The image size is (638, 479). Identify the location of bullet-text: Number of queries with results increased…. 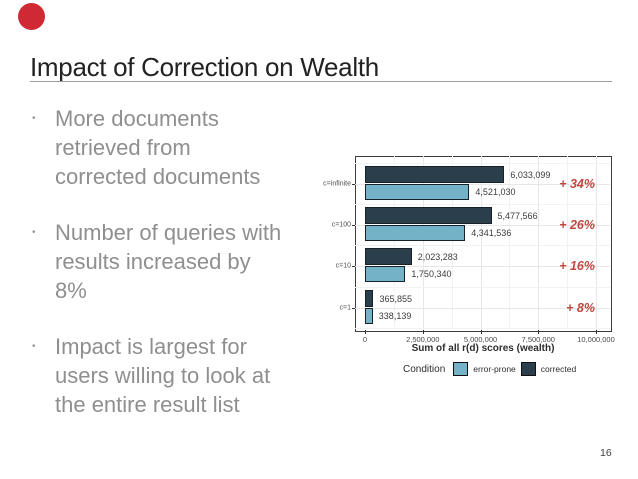
(168, 261).